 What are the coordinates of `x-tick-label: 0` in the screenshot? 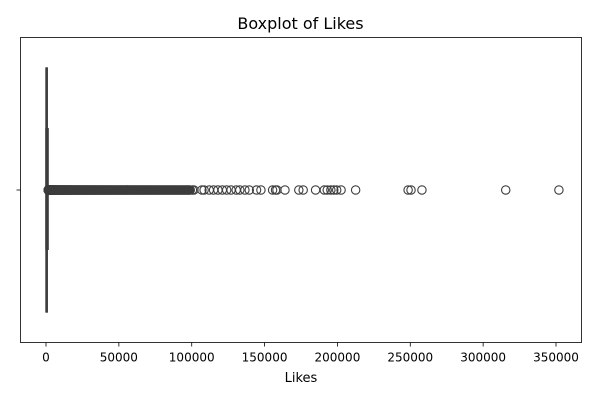 It's located at (46, 358).